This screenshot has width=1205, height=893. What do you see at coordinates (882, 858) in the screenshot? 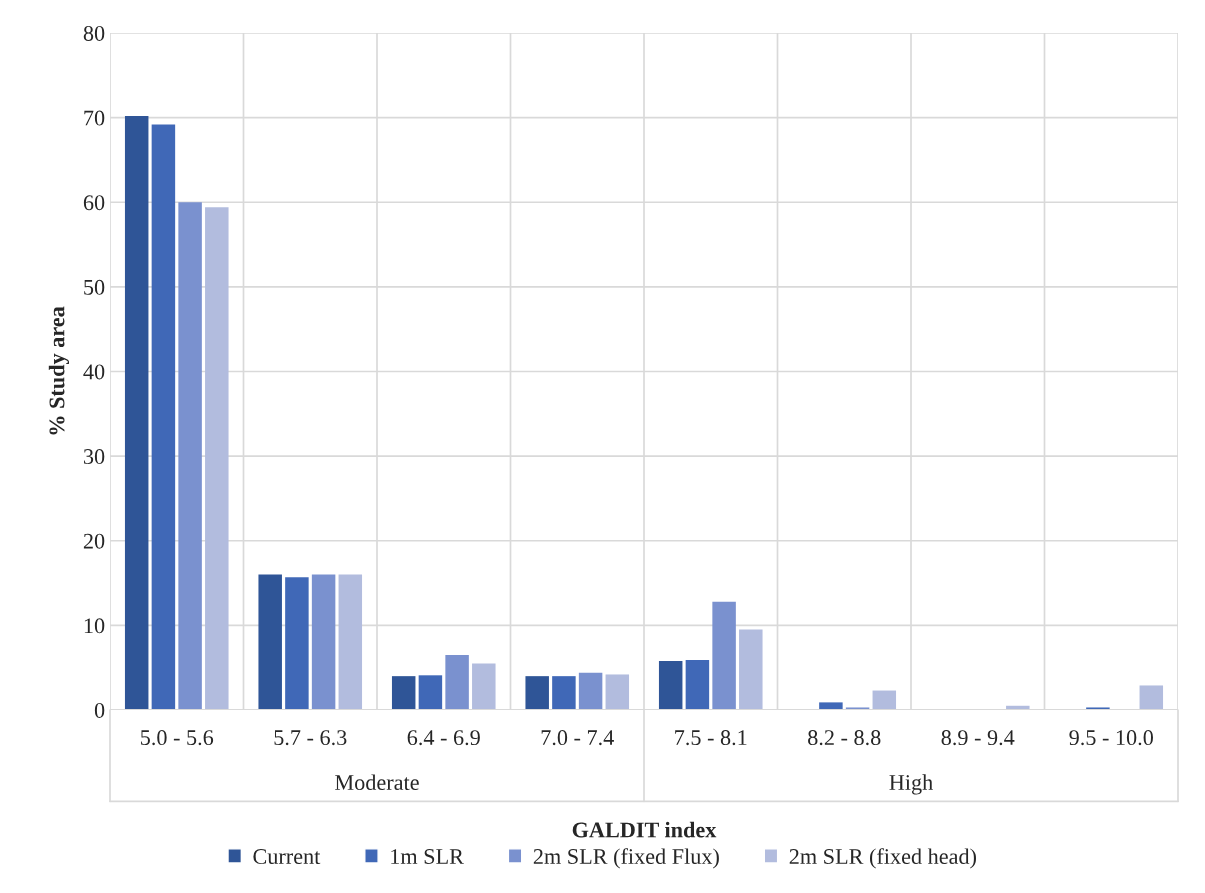
I see `legend-label: 2m SLR (fixed head)` at bounding box center [882, 858].